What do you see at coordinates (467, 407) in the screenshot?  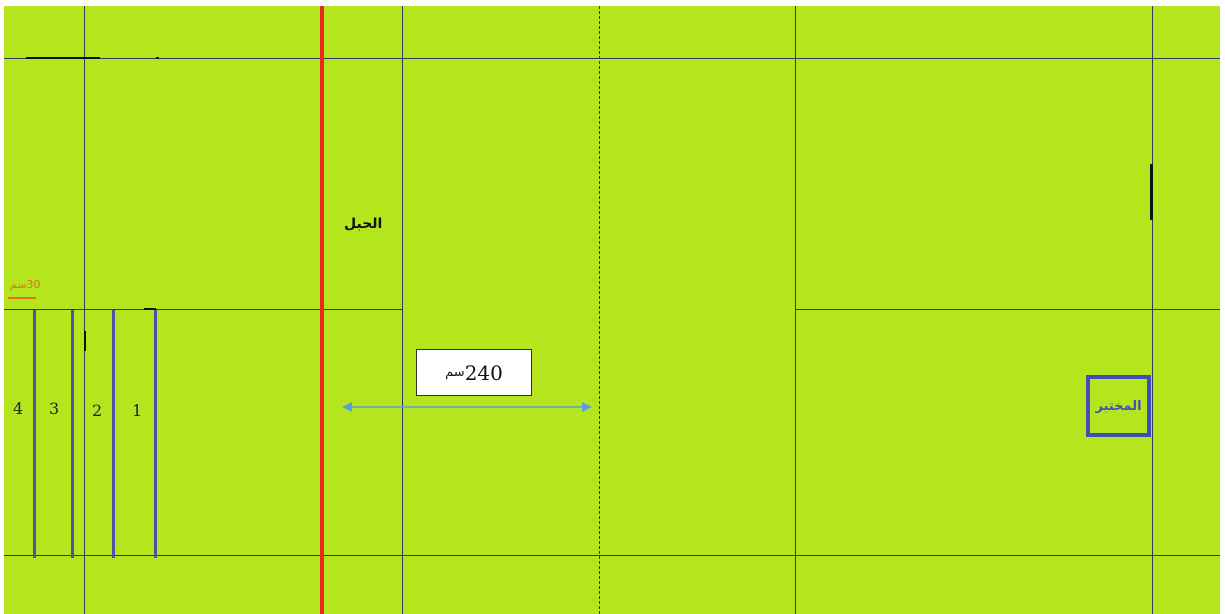 I see `distance-arrow` at bounding box center [467, 407].